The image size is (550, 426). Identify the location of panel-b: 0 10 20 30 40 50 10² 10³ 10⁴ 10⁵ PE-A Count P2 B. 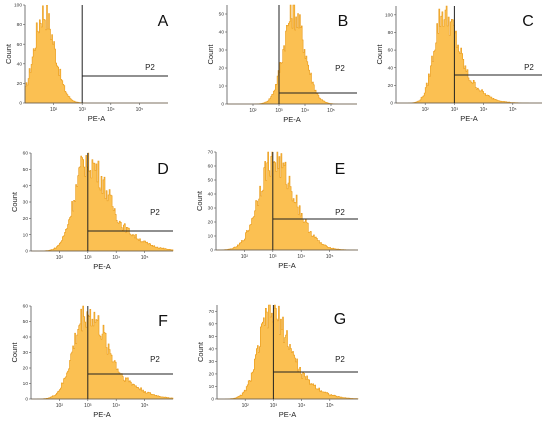
(281, 64).